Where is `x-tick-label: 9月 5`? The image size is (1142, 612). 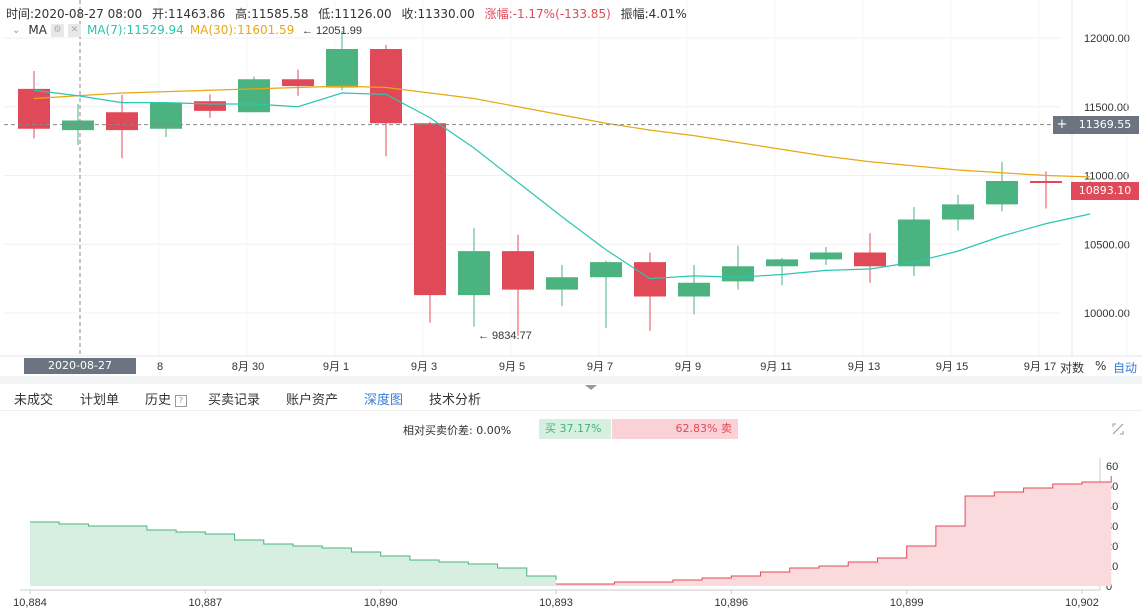 x-tick-label: 9月 5 is located at coordinates (512, 367).